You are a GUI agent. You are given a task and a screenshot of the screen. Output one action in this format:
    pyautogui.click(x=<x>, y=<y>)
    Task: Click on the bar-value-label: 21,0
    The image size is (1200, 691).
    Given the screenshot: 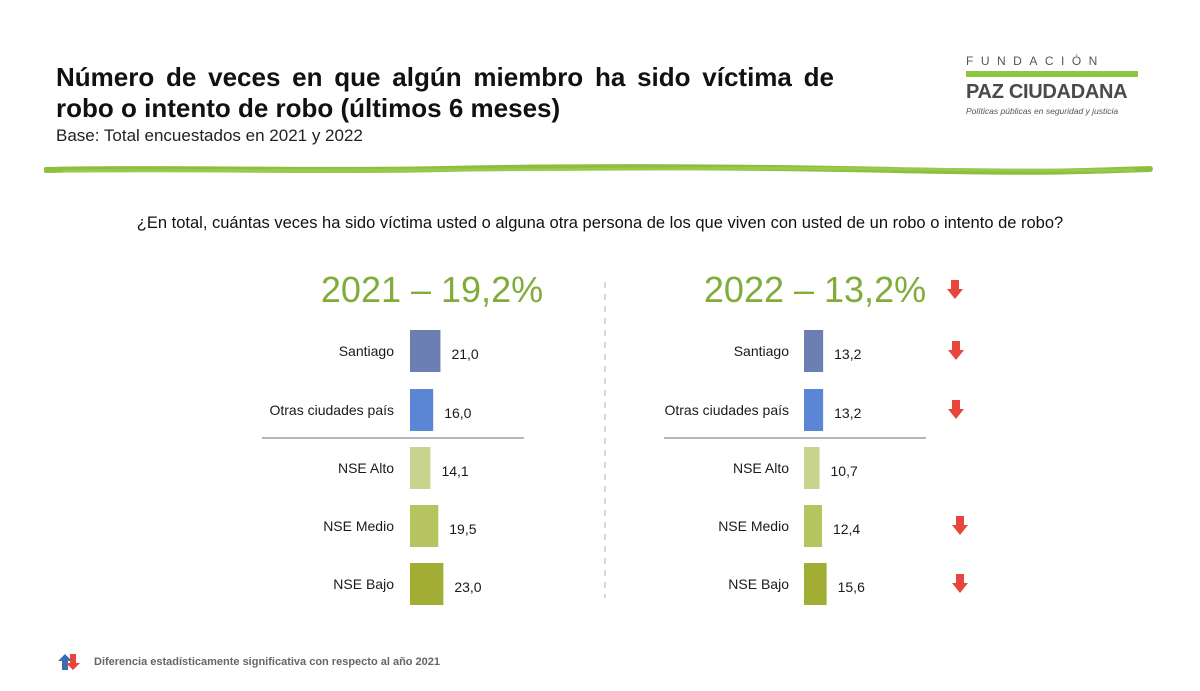 What is the action you would take?
    pyautogui.click(x=464, y=354)
    